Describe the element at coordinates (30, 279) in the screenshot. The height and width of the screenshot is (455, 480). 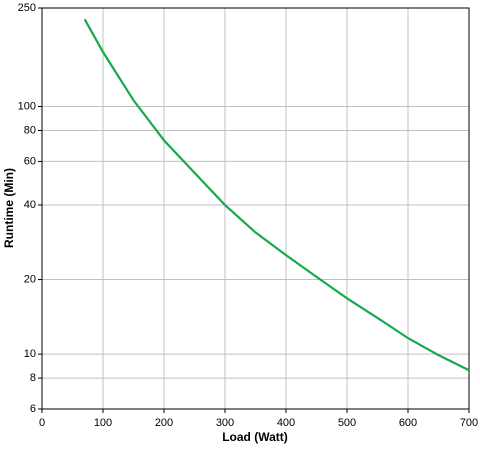
I see `y-tick-label: 20` at that location.